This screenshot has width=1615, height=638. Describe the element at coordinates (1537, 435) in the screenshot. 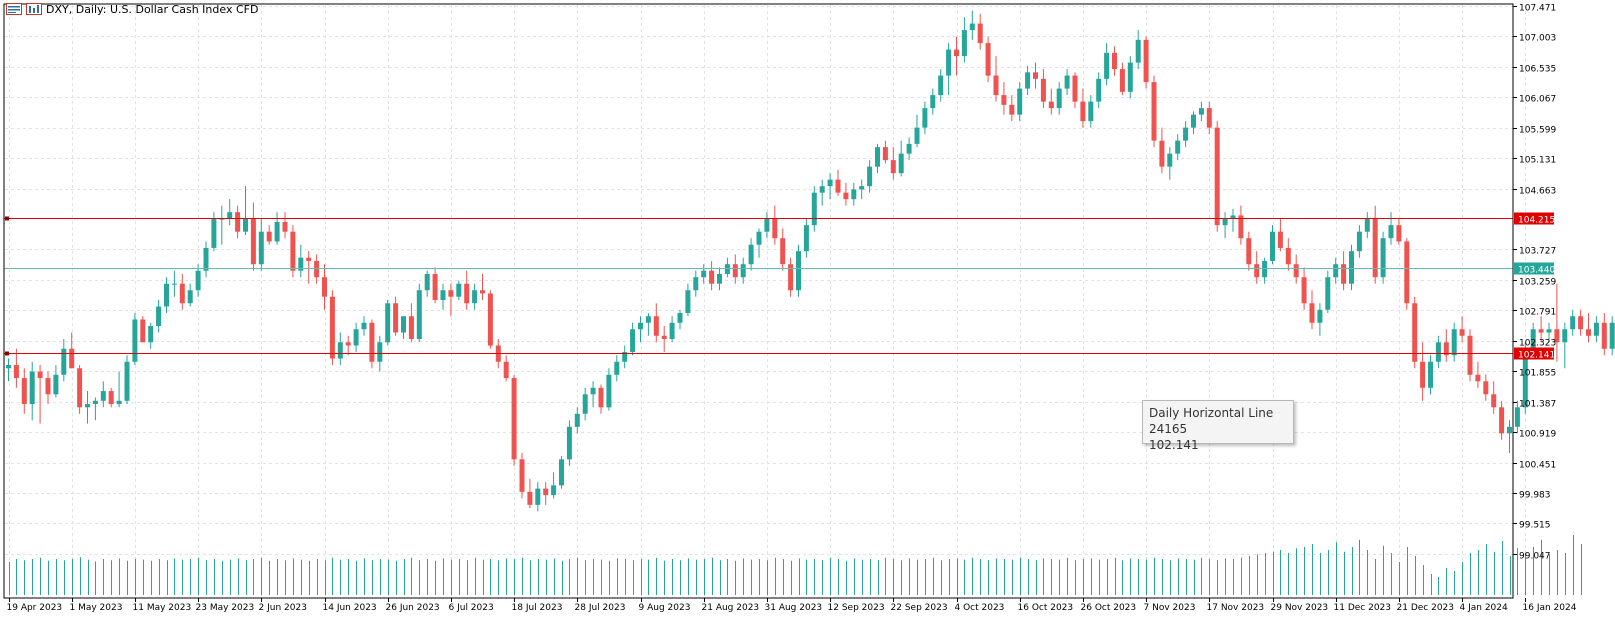

I see `y-tick-label: 100.919` at that location.